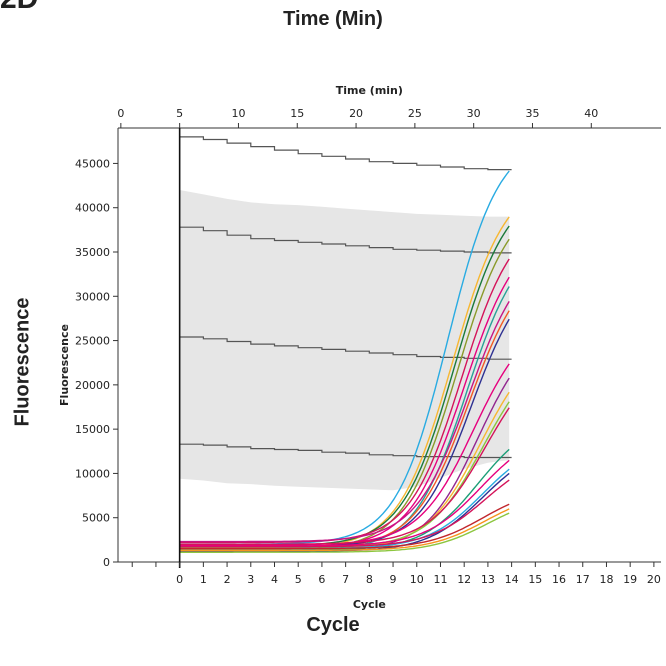 This screenshot has height=666, width=666. Describe the element at coordinates (591, 113) in the screenshot. I see `x2-tick-label: 40` at that location.